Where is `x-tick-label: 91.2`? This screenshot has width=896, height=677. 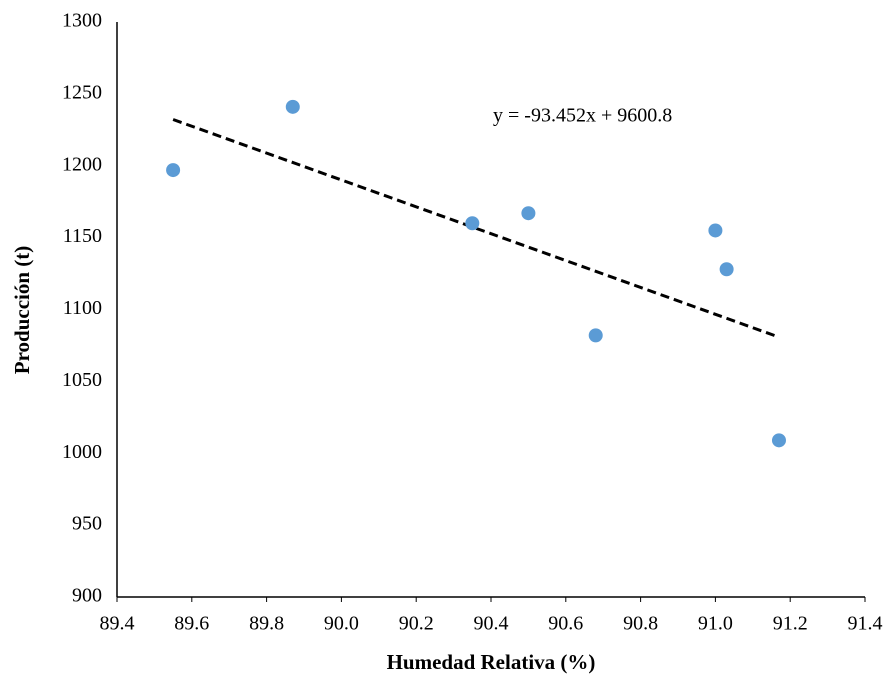 x-tick-label: 91.2 is located at coordinates (790, 624).